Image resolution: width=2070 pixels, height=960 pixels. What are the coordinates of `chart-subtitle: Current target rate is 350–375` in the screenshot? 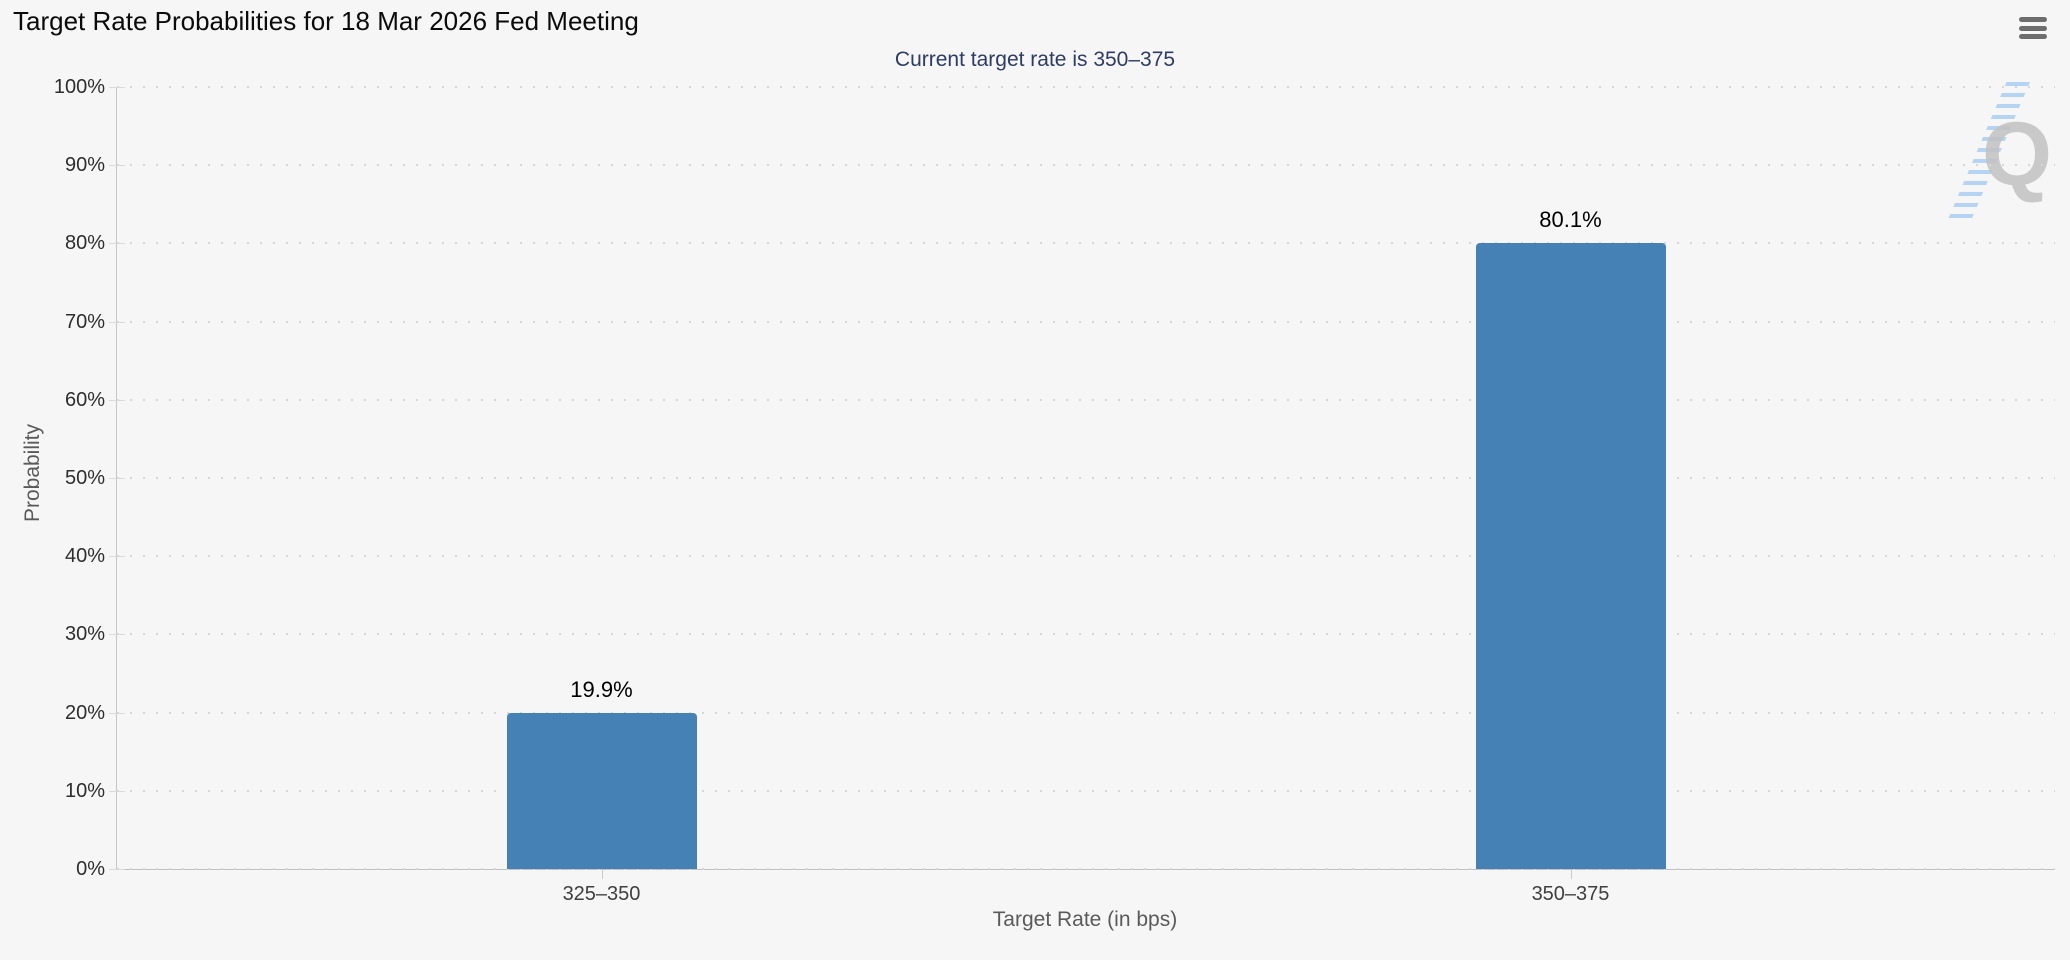 It's located at (1035, 59).